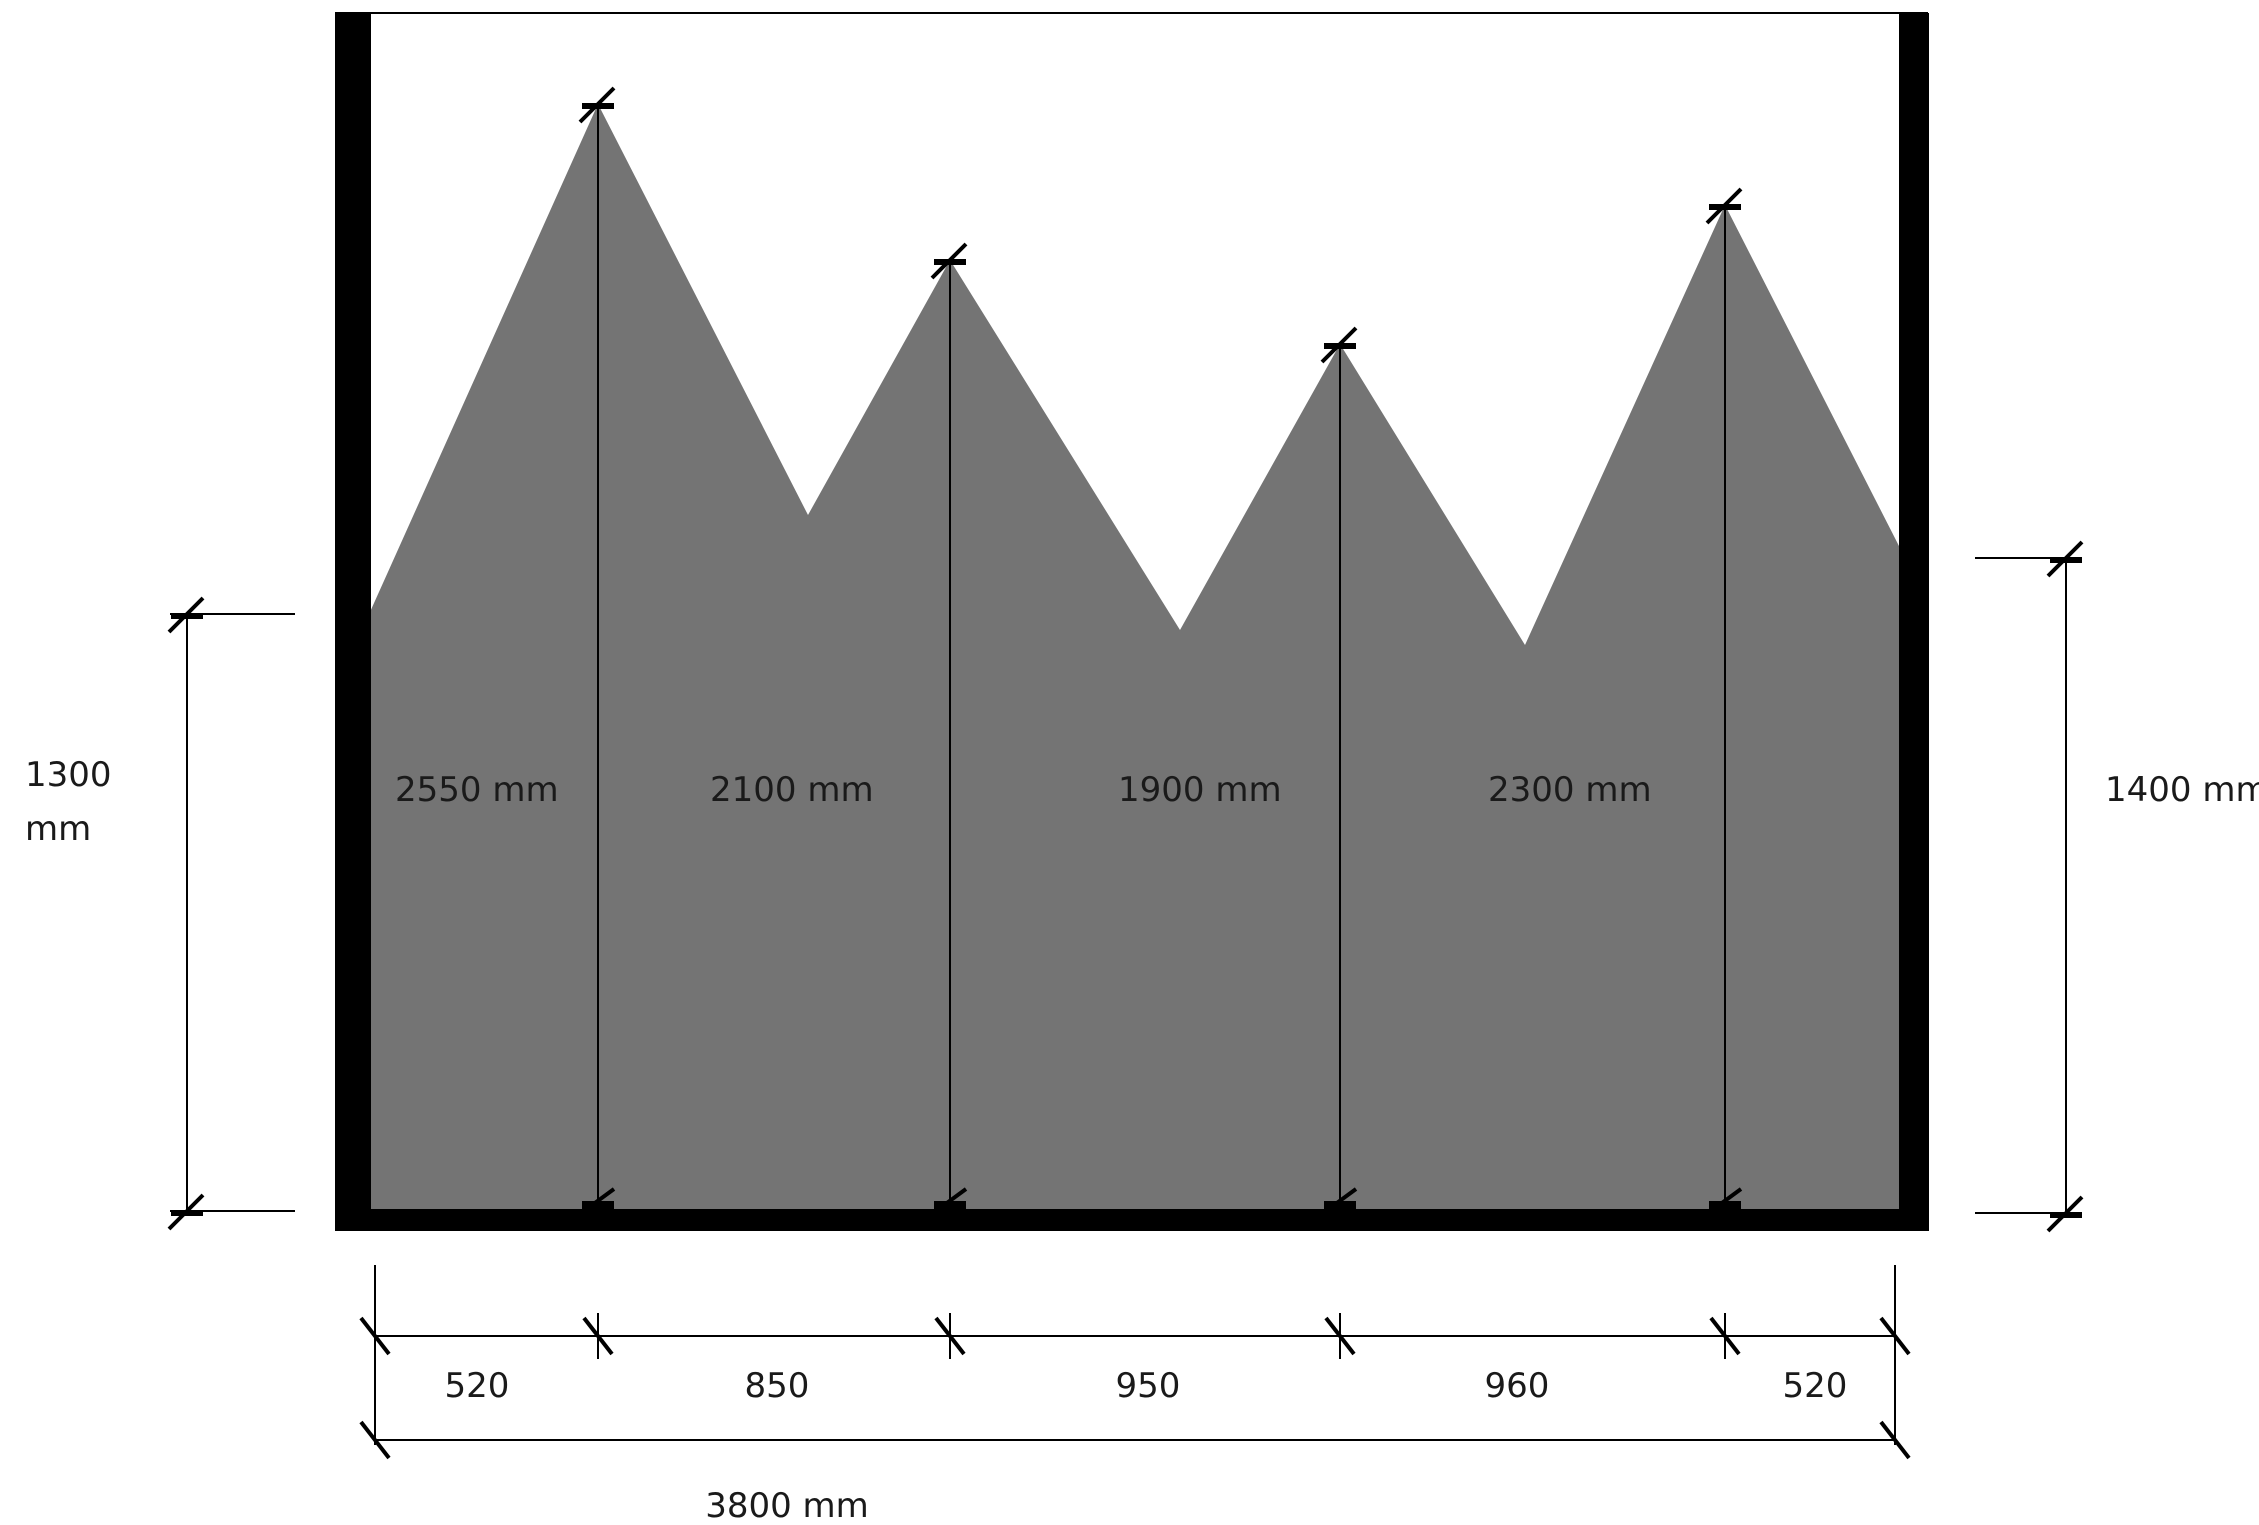  Describe the element at coordinates (1570, 790) in the screenshot. I see `peak-height-label-4: 2300 mm` at that location.